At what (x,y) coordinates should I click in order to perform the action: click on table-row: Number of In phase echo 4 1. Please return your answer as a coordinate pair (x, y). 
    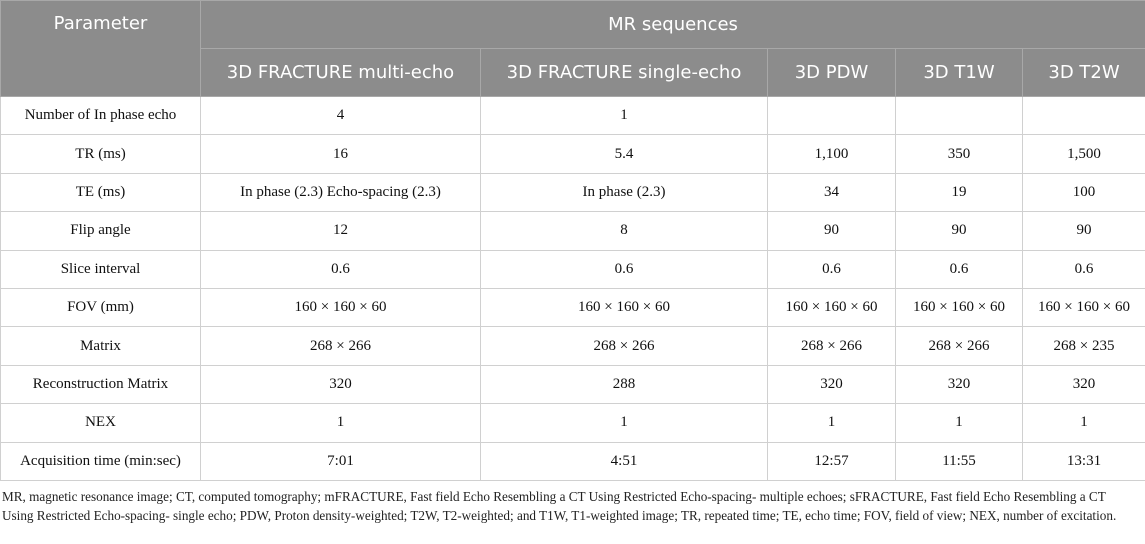
    Looking at the image, I should click on (572, 115).